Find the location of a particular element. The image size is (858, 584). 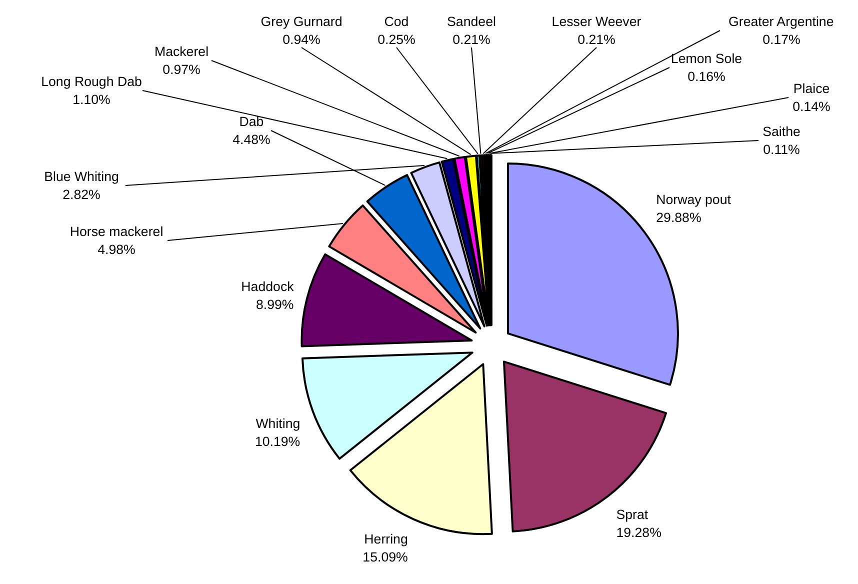

slice-label: Blue Whiting is located at coordinates (81, 176).